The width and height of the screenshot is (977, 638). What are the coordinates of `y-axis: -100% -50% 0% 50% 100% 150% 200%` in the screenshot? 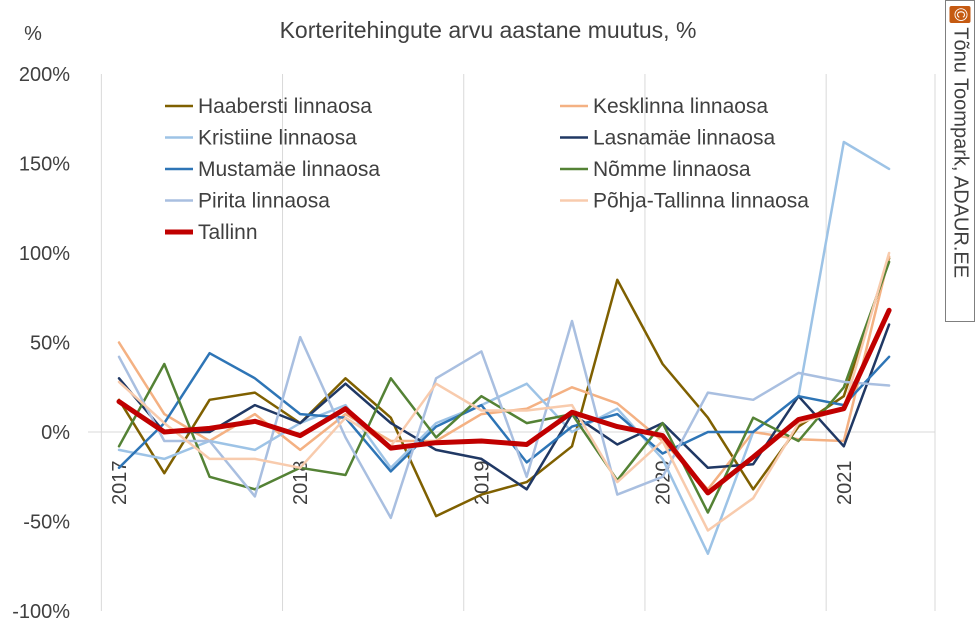 It's located at (41, 343).